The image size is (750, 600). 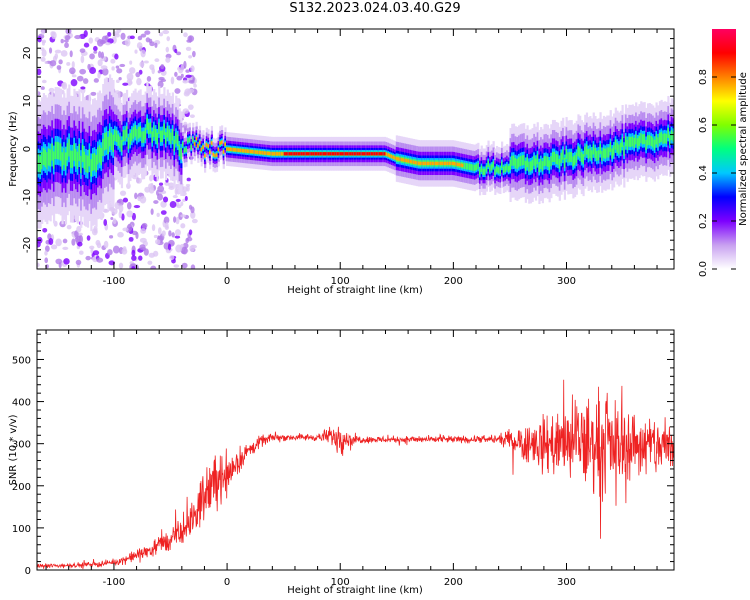 I want to click on x-tick-label: 200, so click(x=453, y=281).